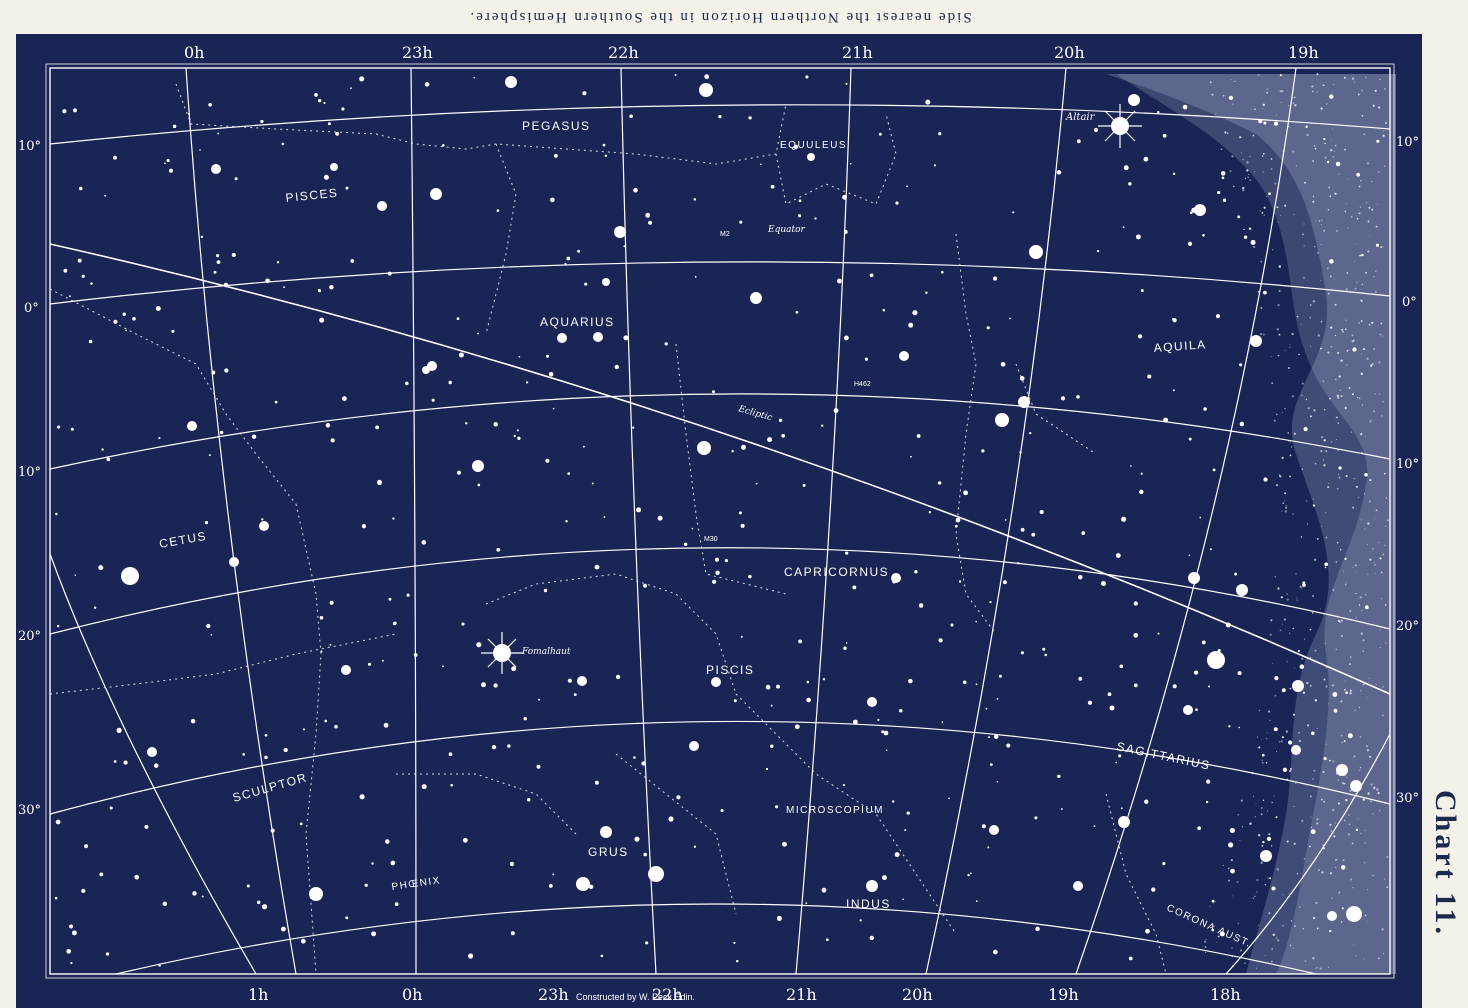 The image size is (1468, 1008). What do you see at coordinates (1407, 464) in the screenshot?
I see `dec-right-10s: 10°` at bounding box center [1407, 464].